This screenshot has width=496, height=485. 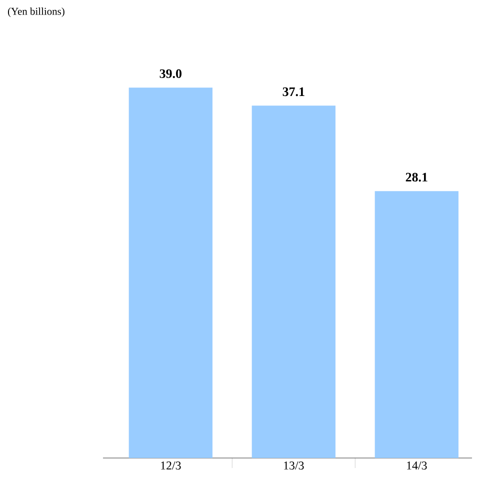 What do you see at coordinates (293, 91) in the screenshot?
I see `data-label: 37.1` at bounding box center [293, 91].